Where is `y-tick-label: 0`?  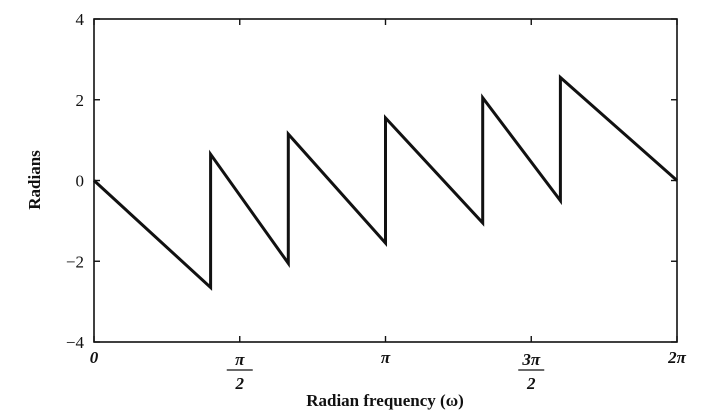
y-tick-label: 0 is located at coordinates (80, 181).